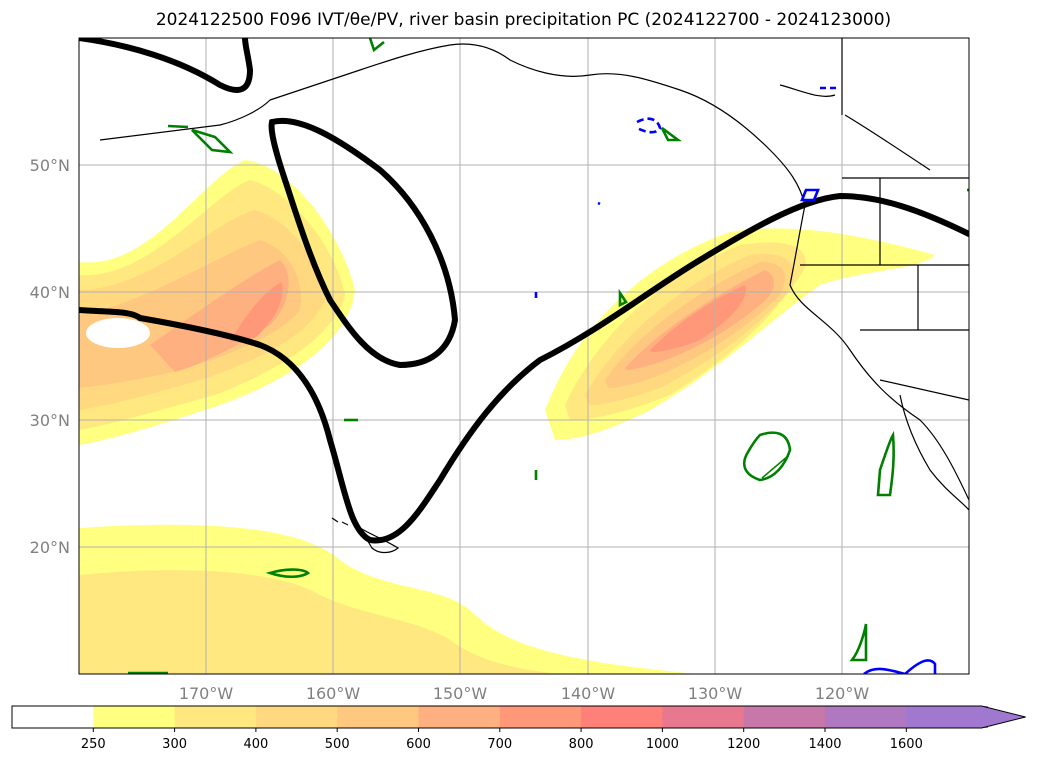 This screenshot has height=767, width=1047. I want to click on ivt-plume-east, so click(740, 334).